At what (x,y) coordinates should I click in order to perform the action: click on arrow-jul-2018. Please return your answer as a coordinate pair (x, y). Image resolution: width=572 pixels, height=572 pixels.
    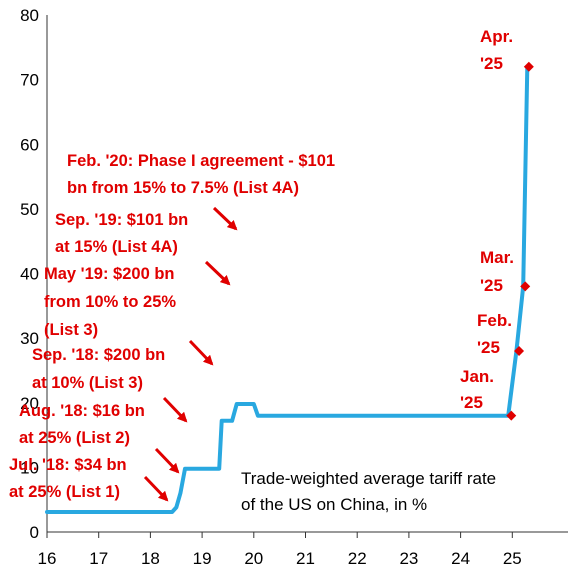
    Looking at the image, I should click on (156, 488).